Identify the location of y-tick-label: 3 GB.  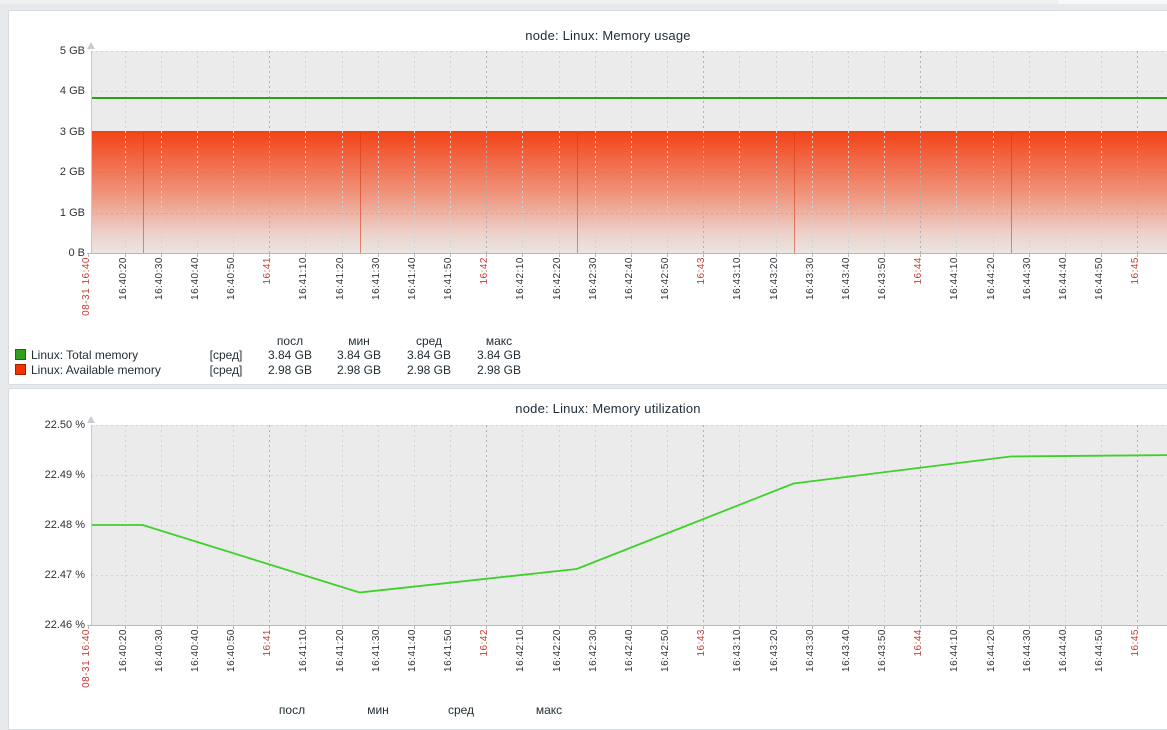
(72, 131).